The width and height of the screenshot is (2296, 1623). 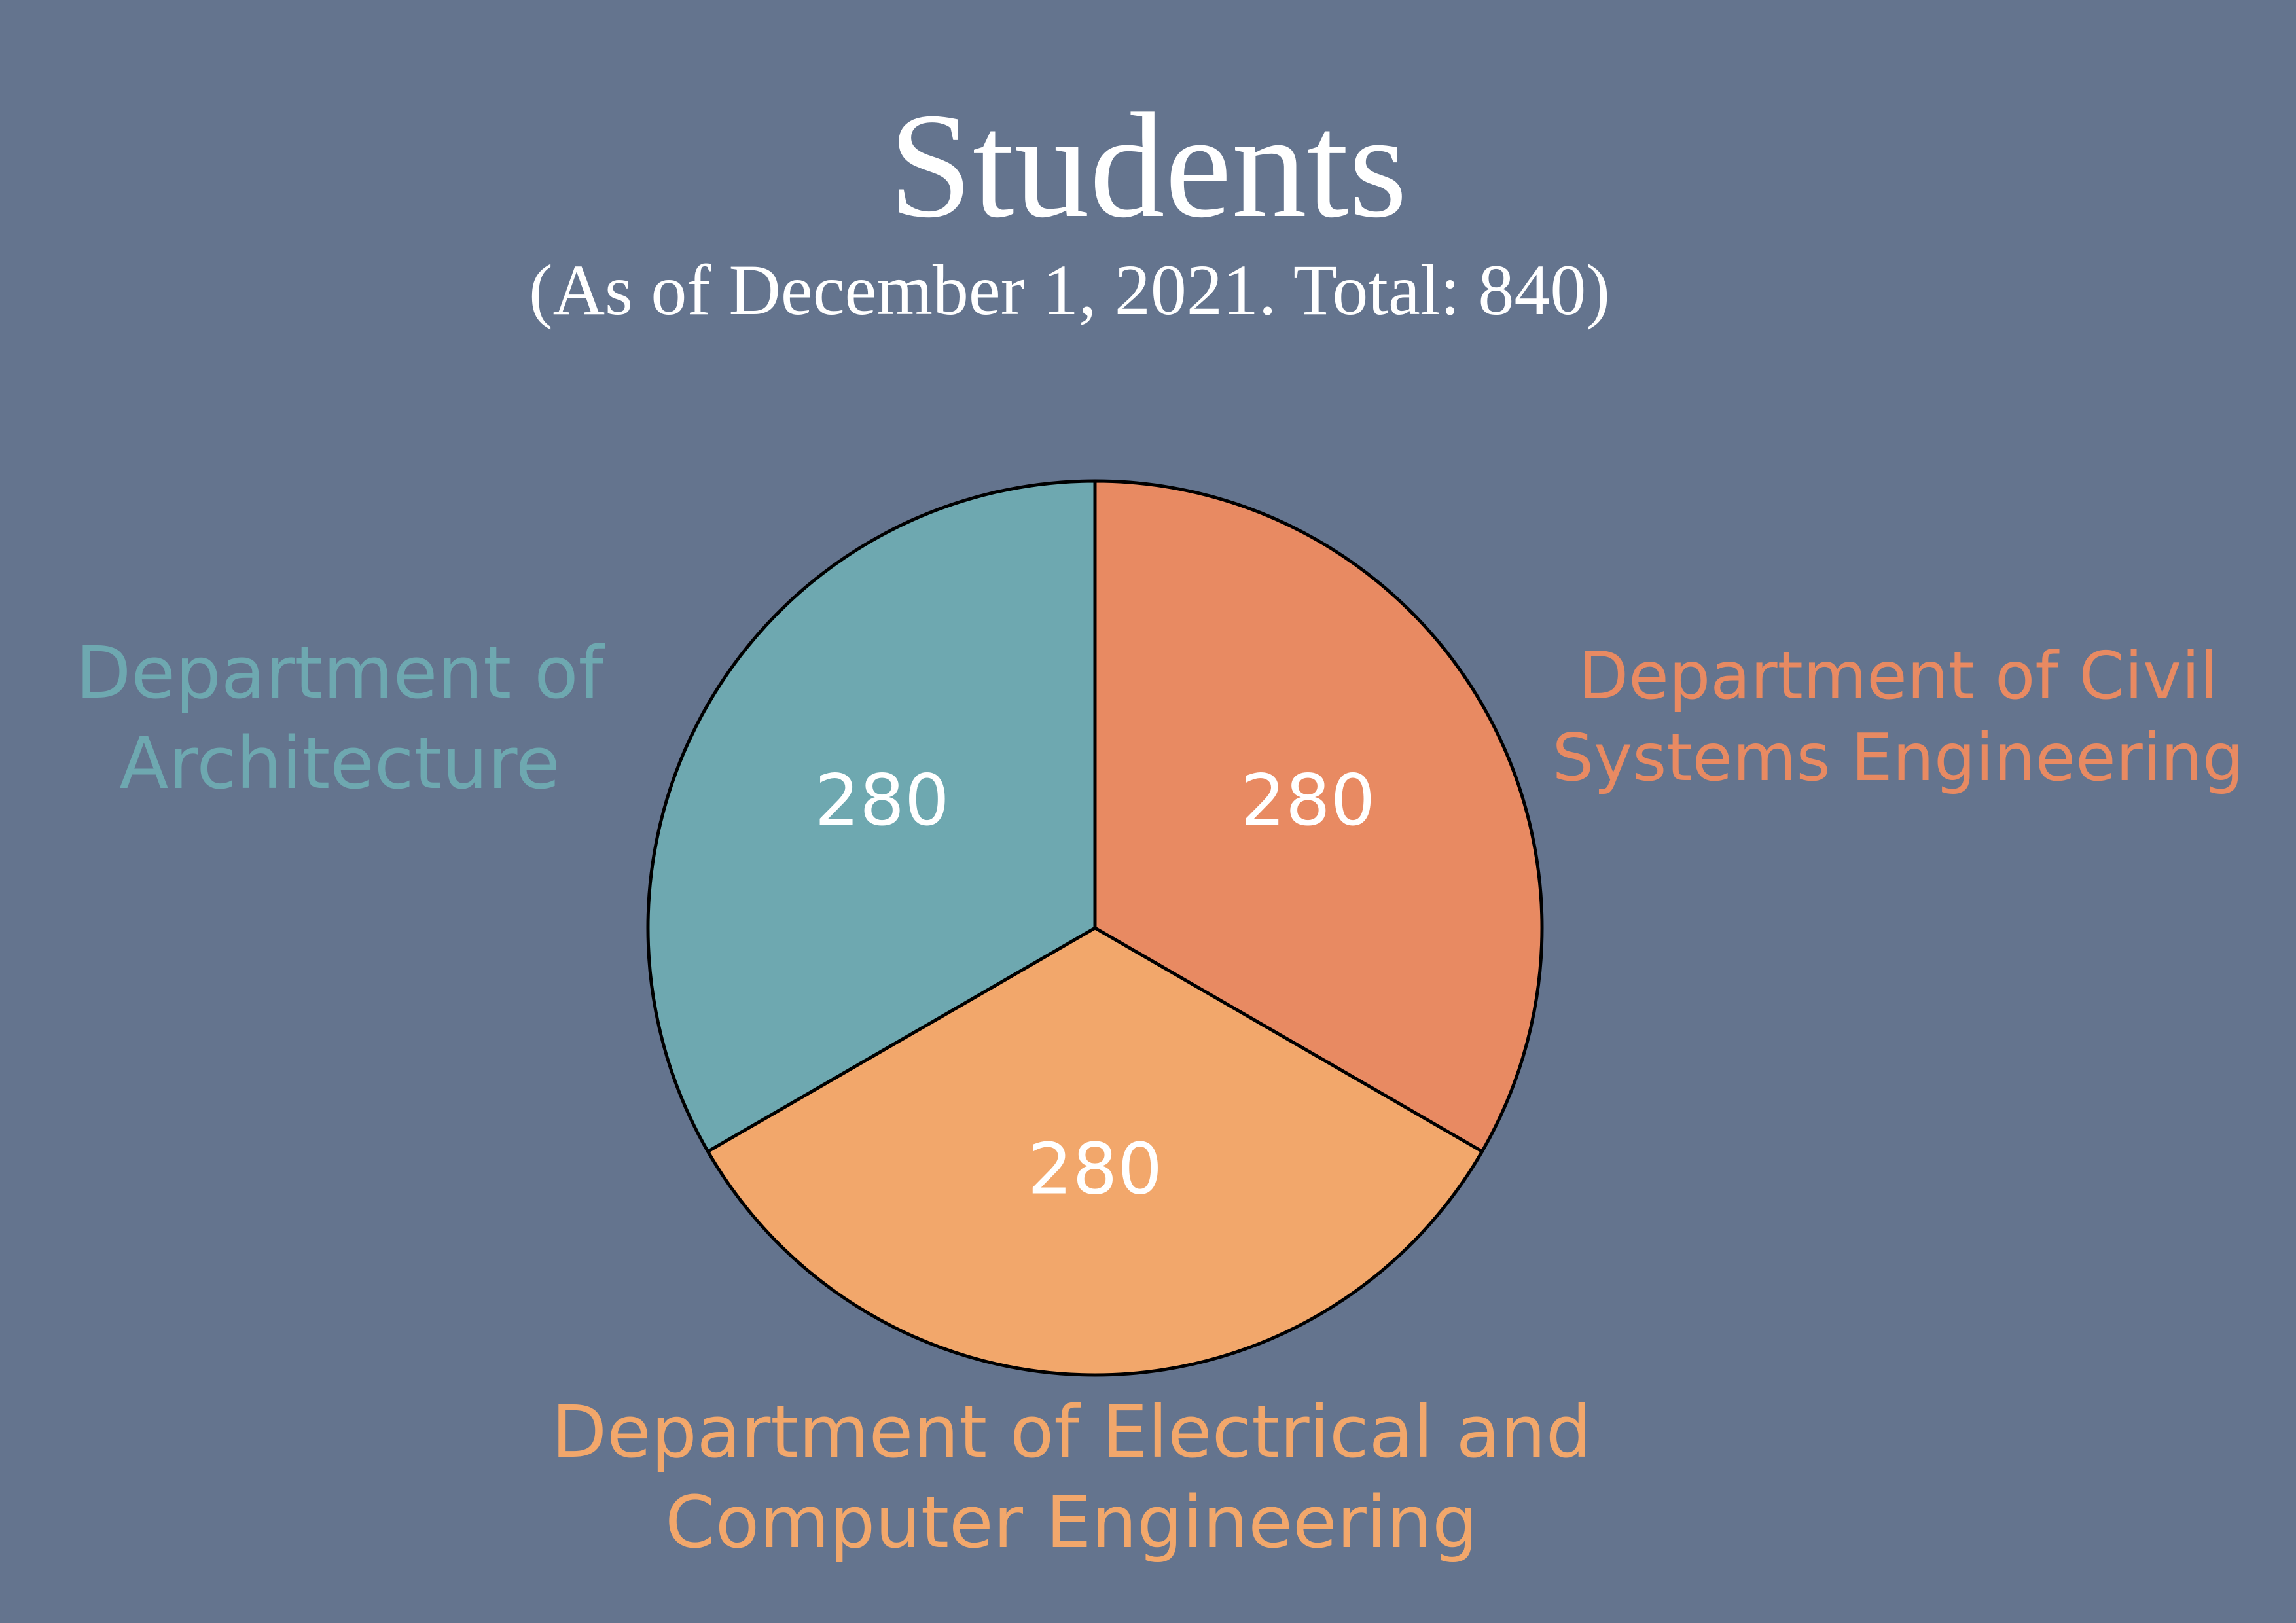 I want to click on category-label: Department of Architecture, so click(x=339, y=718).